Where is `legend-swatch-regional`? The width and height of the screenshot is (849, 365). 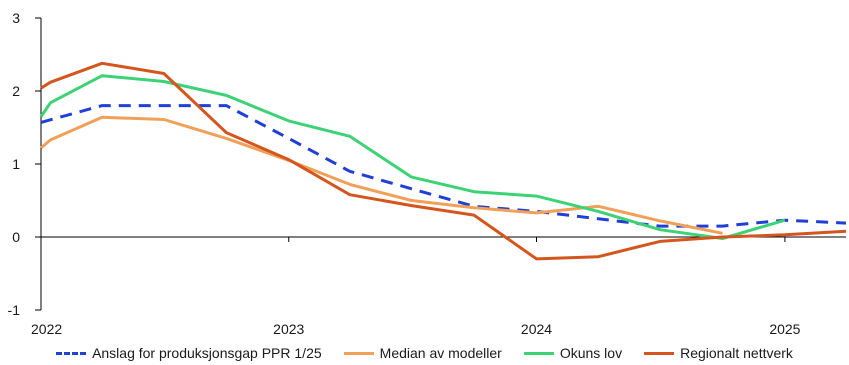
legend-swatch-regional is located at coordinates (659, 353).